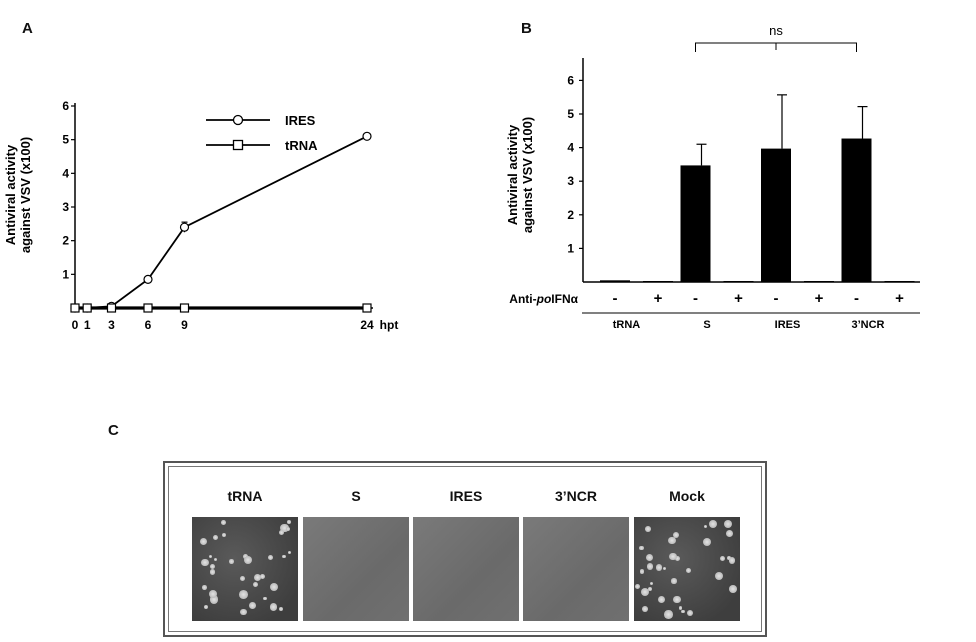 The image size is (976, 642). Describe the element at coordinates (706, 325) in the screenshot. I see `group-label: S` at that location.